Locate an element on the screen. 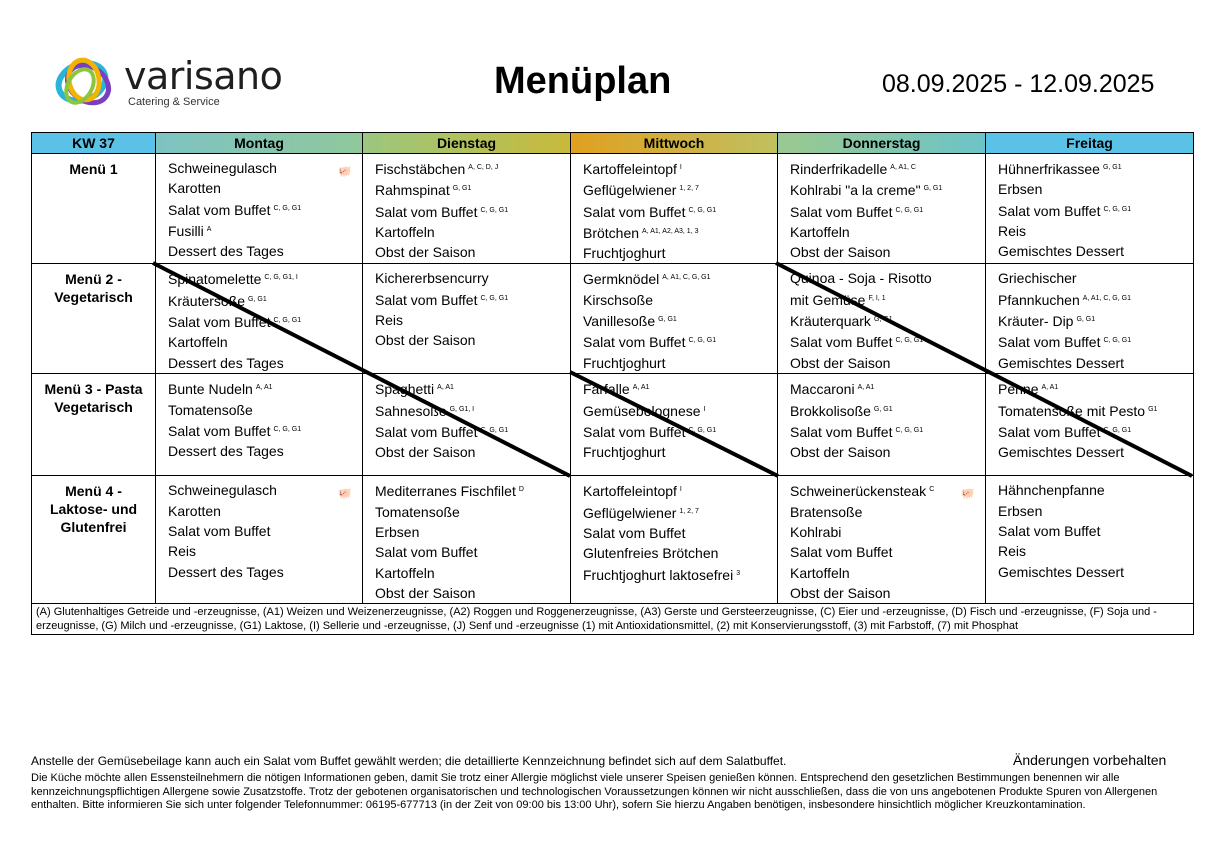 The image size is (1223, 862). dish-item: Fruchtjoghurt is located at coordinates (676, 363).